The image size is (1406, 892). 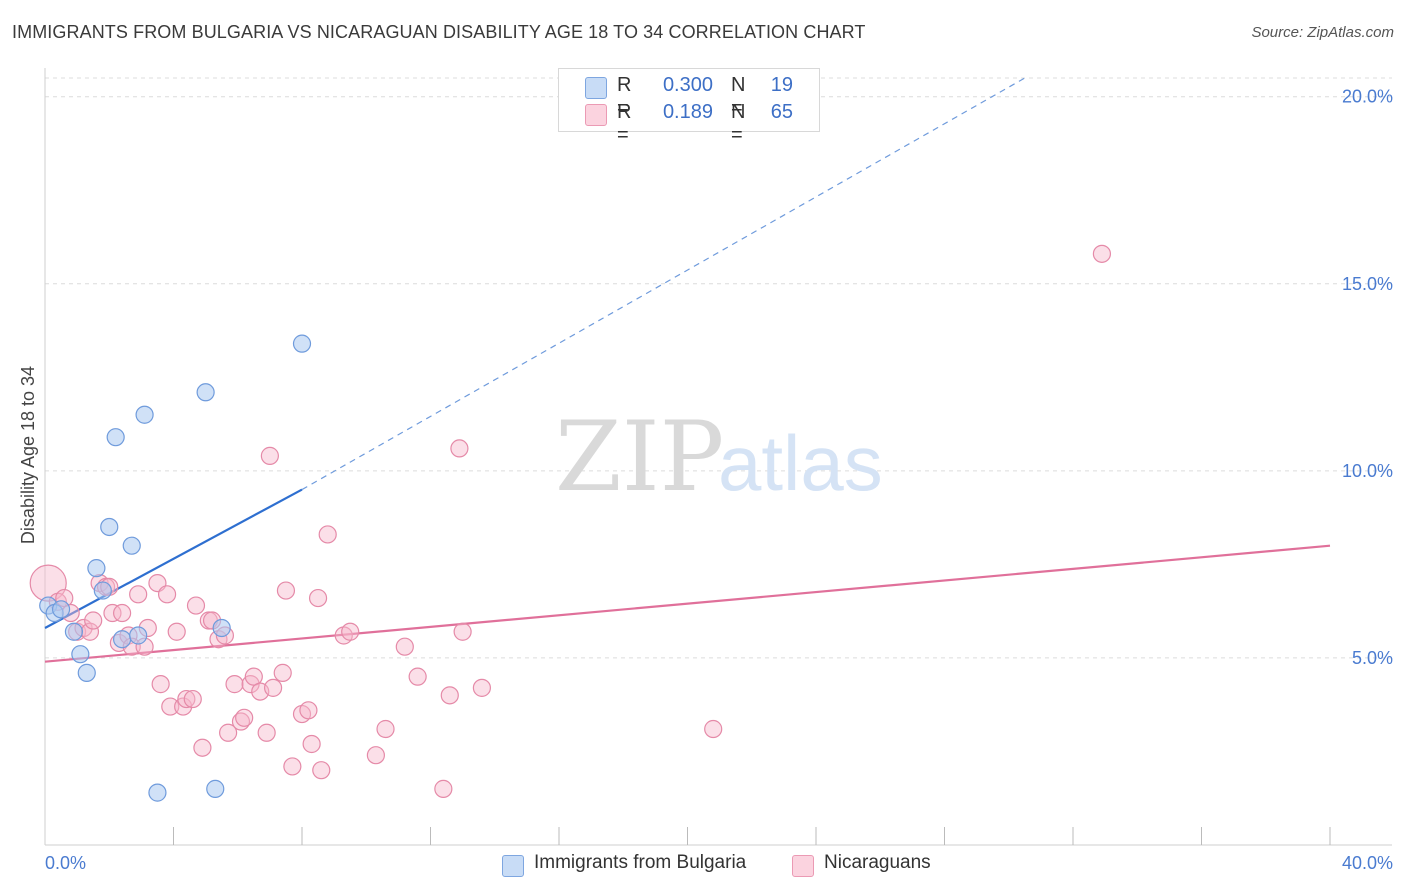 I want to click on y-tick-label: 20.0%, so click(x=1367, y=97).